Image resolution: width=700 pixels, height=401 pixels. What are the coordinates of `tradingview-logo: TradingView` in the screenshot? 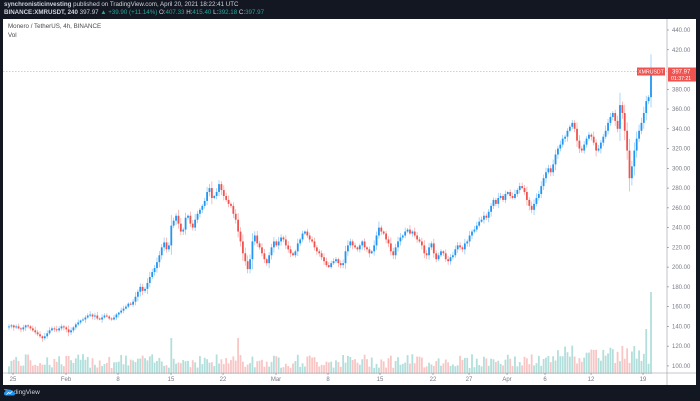 It's located at (22, 392).